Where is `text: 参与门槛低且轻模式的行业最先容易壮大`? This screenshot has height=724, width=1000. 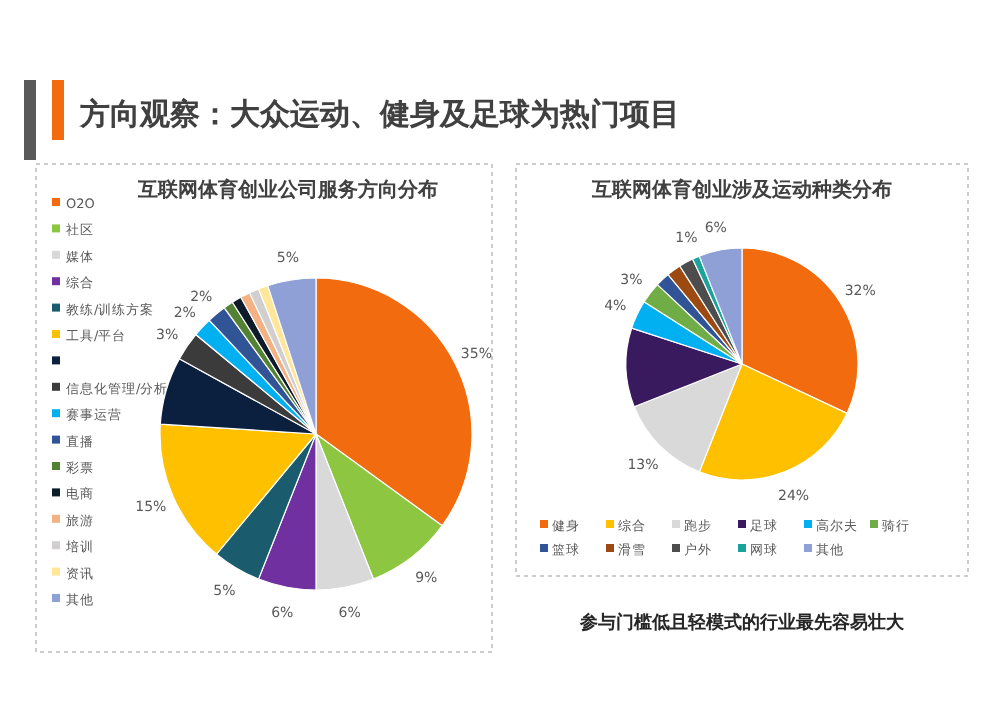
text: 参与门槛低且轻模式的行业最先容易壮大 is located at coordinates (742, 623).